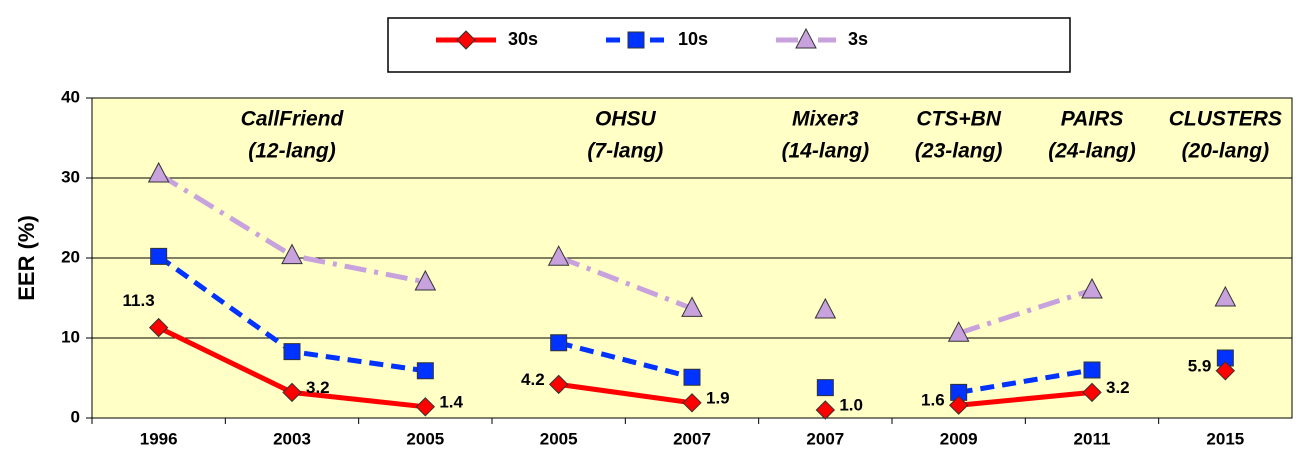 The image size is (1304, 464). I want to click on x-tick-label: 2011, so click(1092, 438).